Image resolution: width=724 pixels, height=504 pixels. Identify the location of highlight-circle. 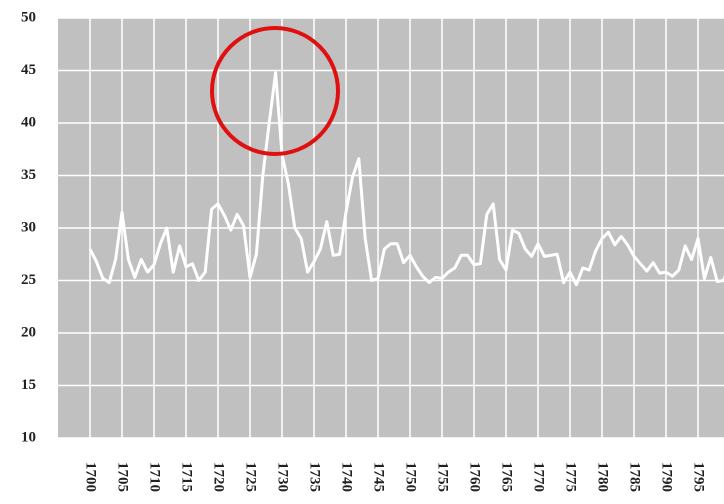
(275, 91).